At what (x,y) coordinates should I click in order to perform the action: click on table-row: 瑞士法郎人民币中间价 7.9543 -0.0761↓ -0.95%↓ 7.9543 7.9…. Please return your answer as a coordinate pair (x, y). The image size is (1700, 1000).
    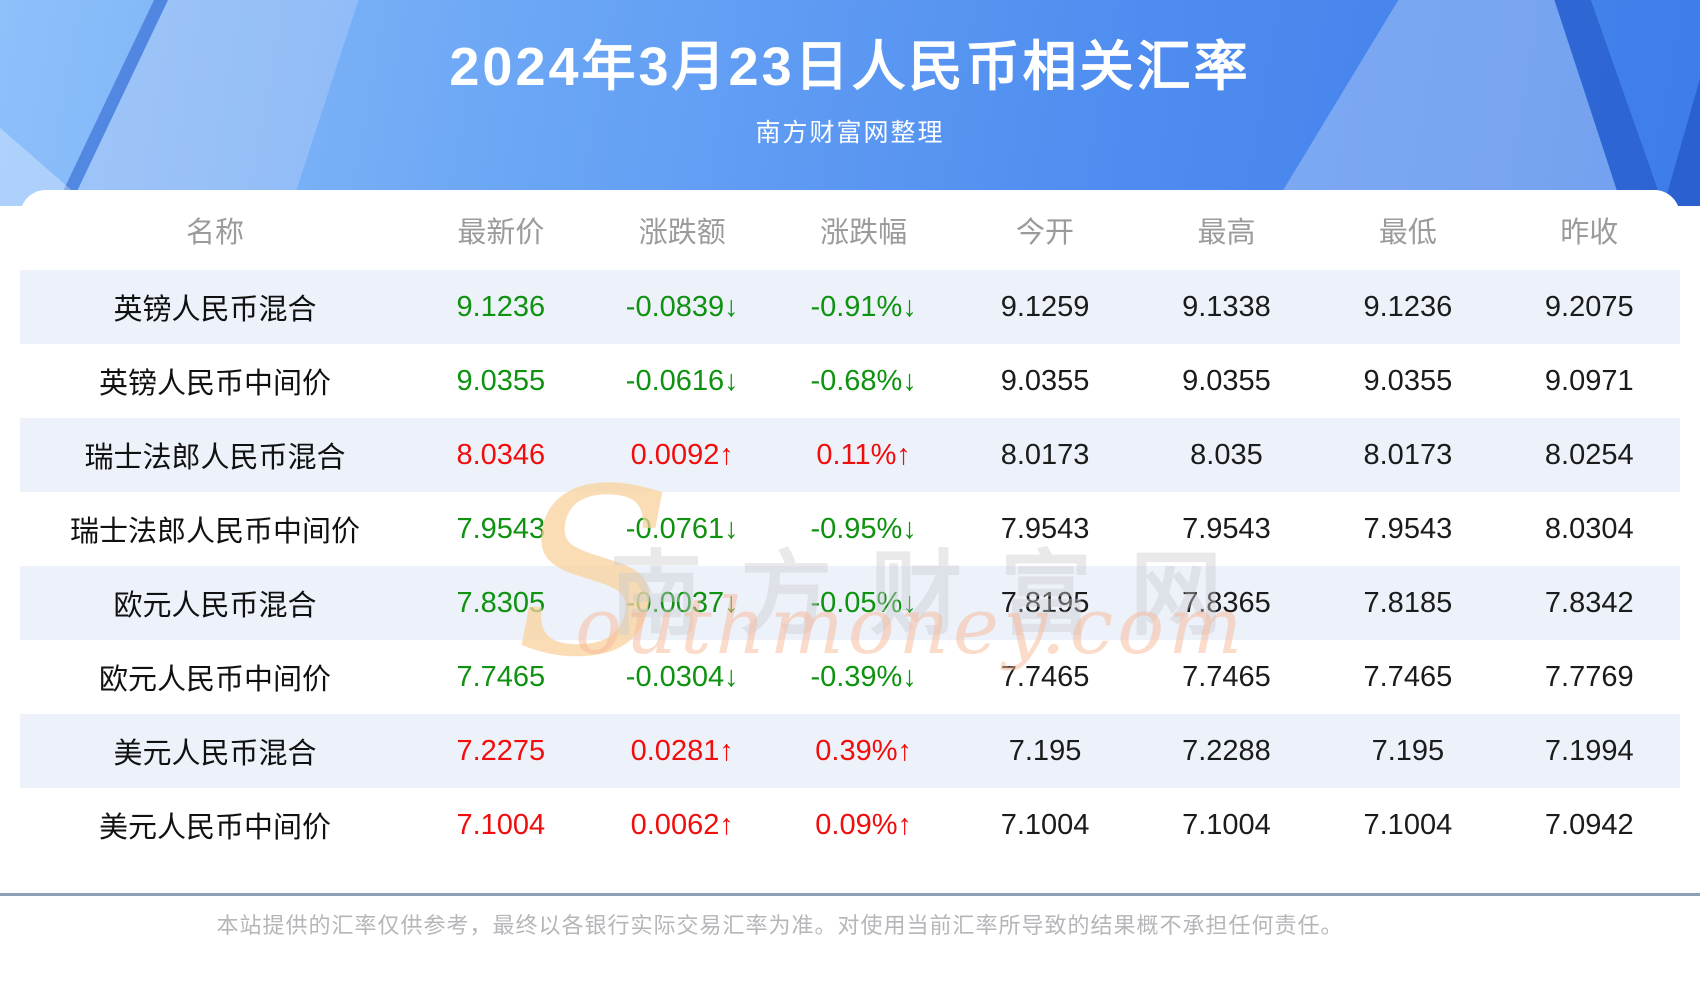
    Looking at the image, I should click on (850, 529).